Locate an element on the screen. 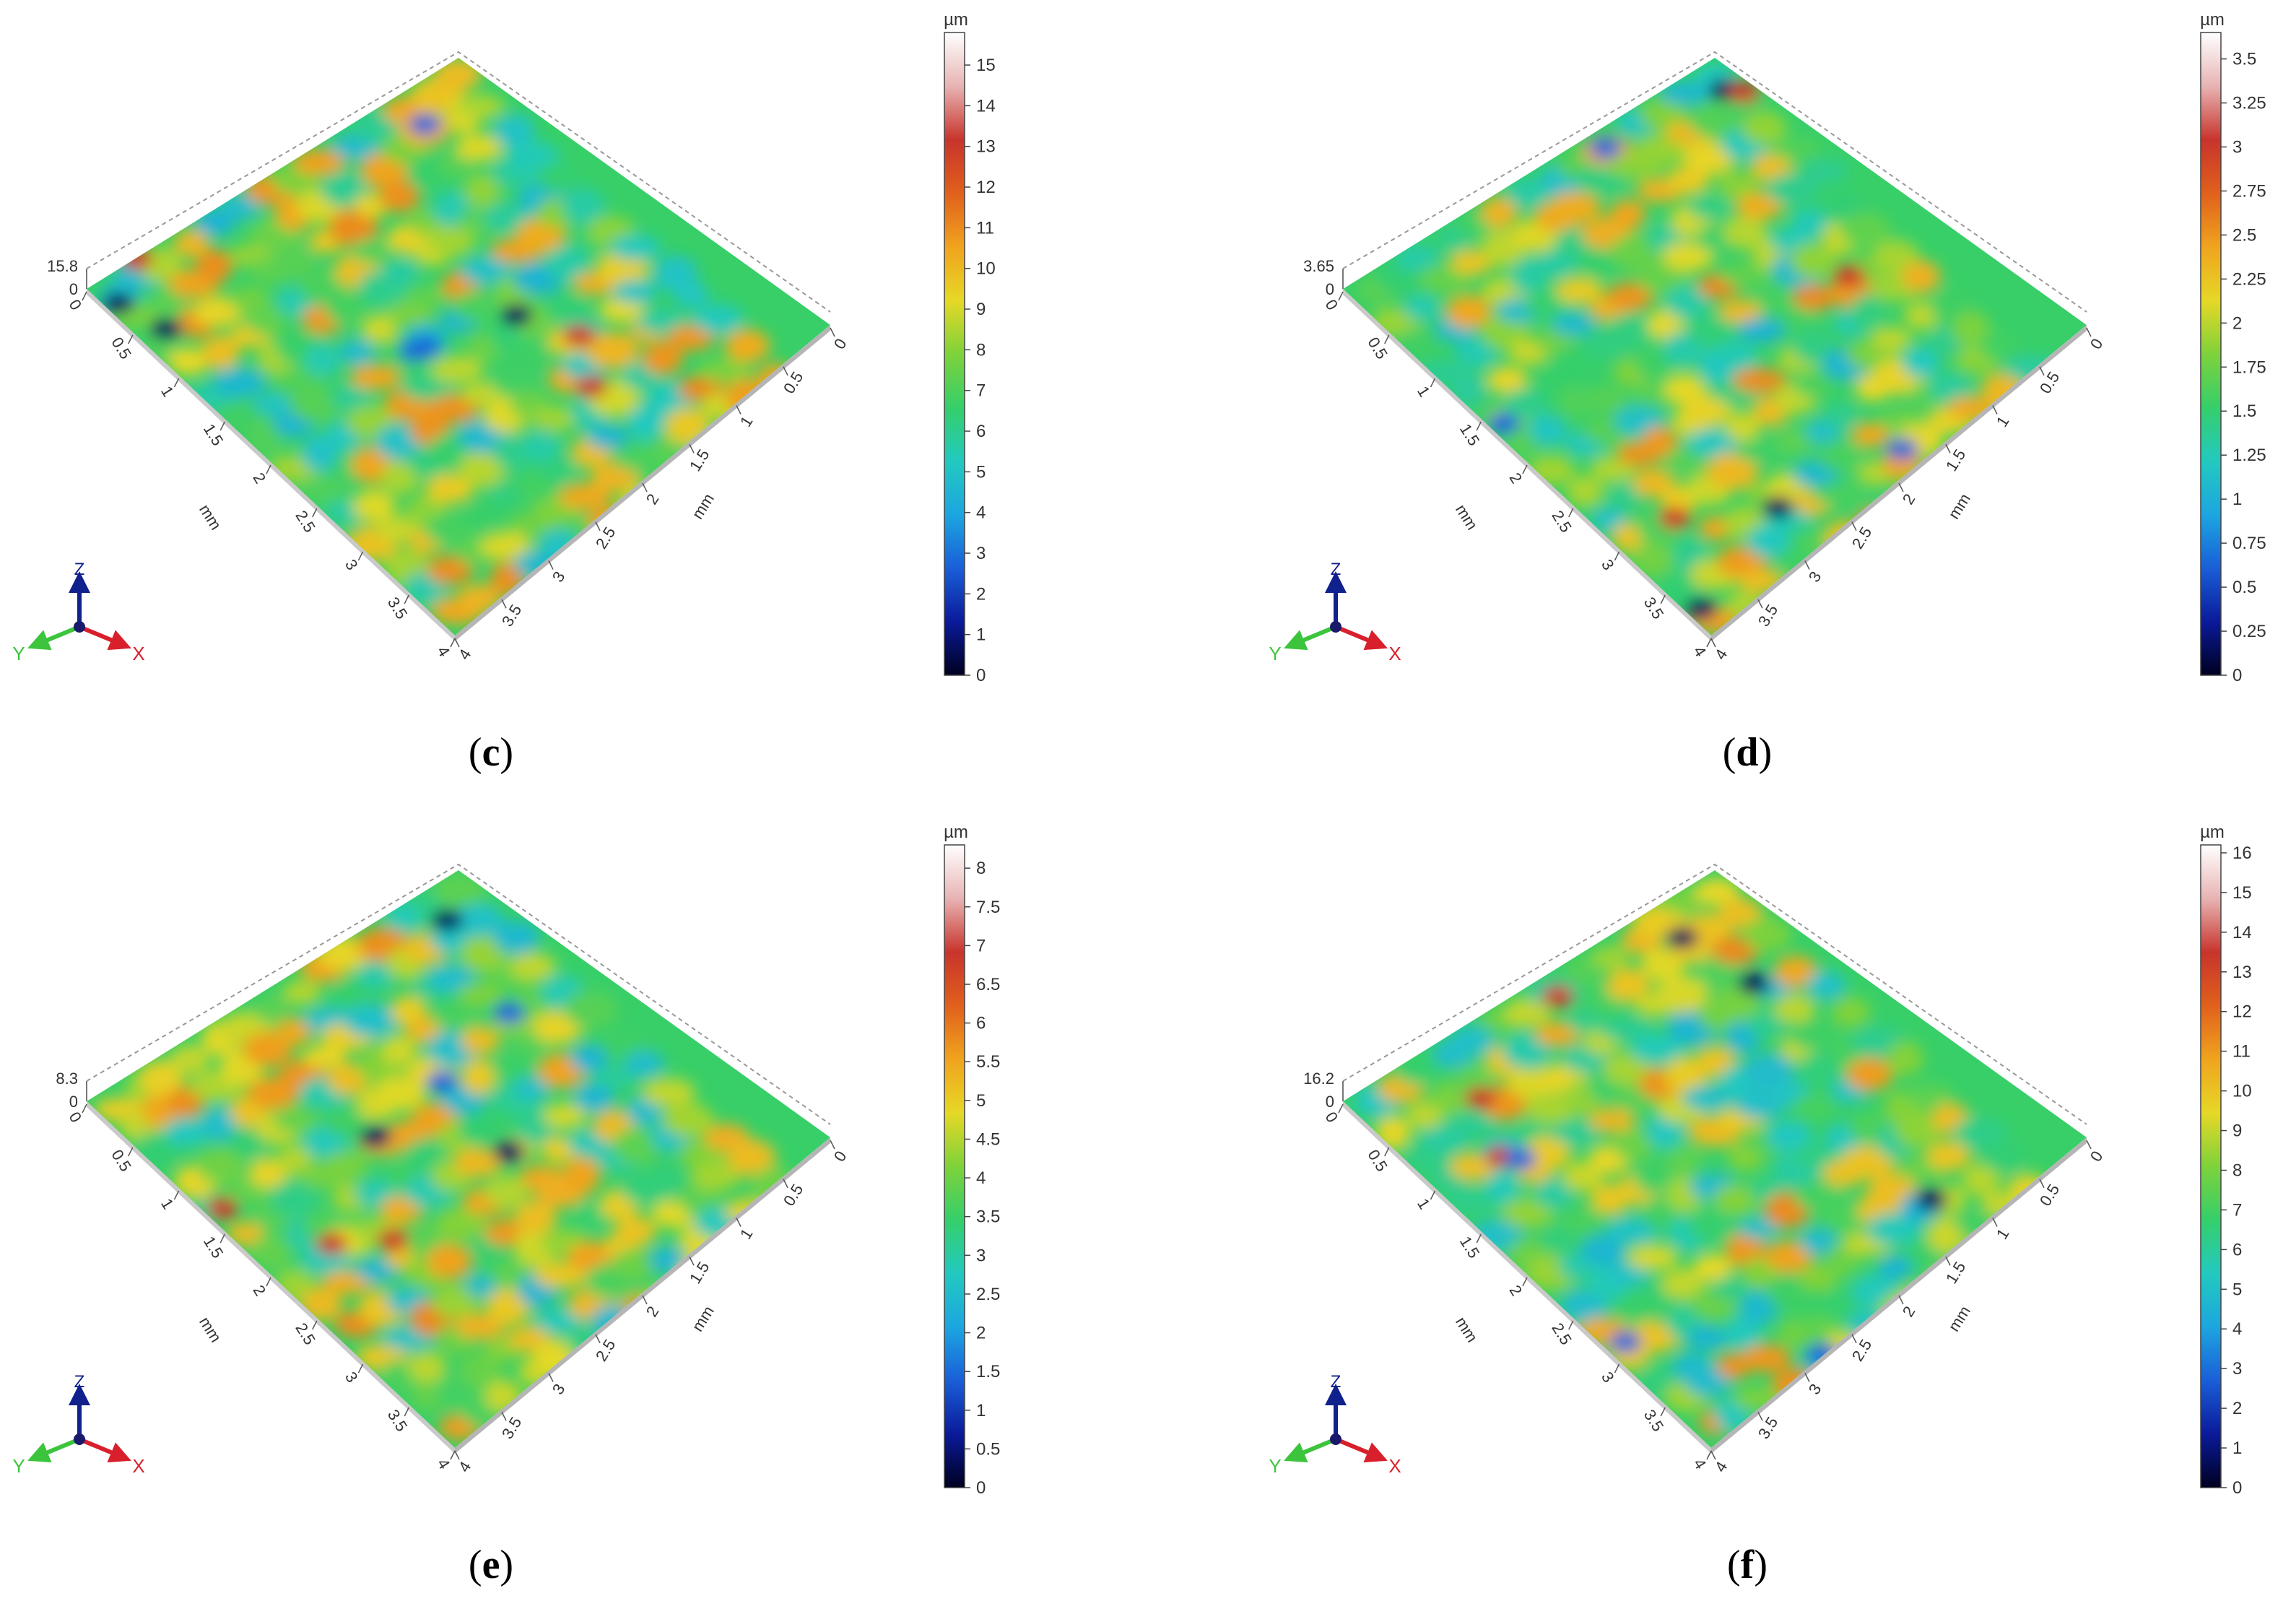 The width and height of the screenshot is (2296, 1614). colorbar-tick-label: 15 is located at coordinates (986, 65).